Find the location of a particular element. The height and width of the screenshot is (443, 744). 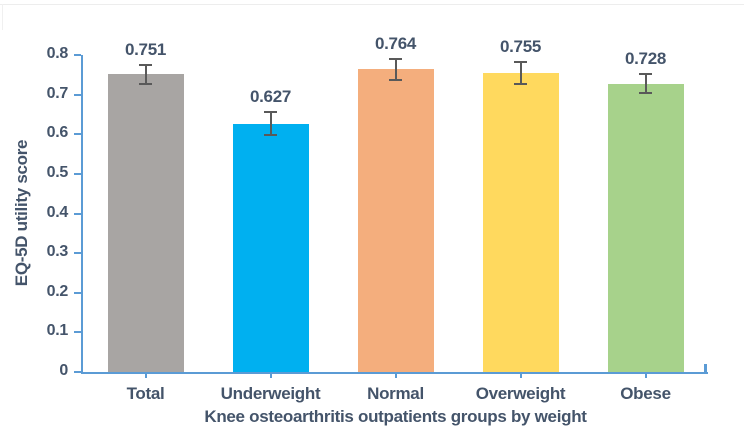

value-label: 0.764 is located at coordinates (395, 43).